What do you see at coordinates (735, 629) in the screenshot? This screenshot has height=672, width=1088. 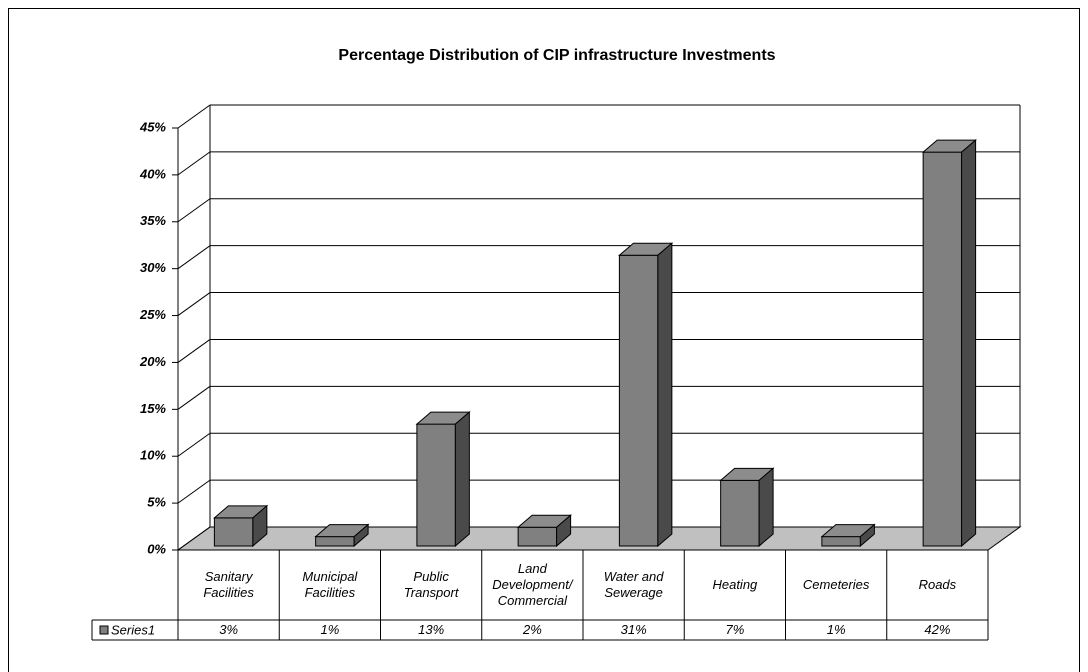 I see `value-label: 7%` at bounding box center [735, 629].